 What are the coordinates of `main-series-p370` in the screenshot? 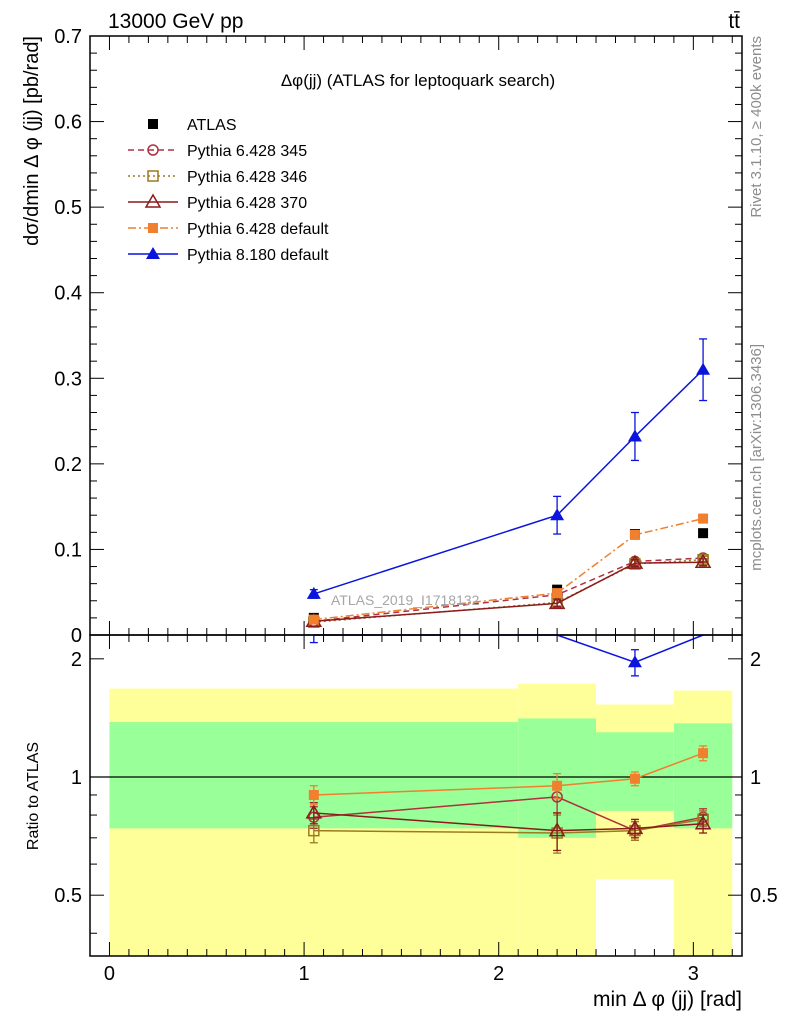 It's located at (508, 590).